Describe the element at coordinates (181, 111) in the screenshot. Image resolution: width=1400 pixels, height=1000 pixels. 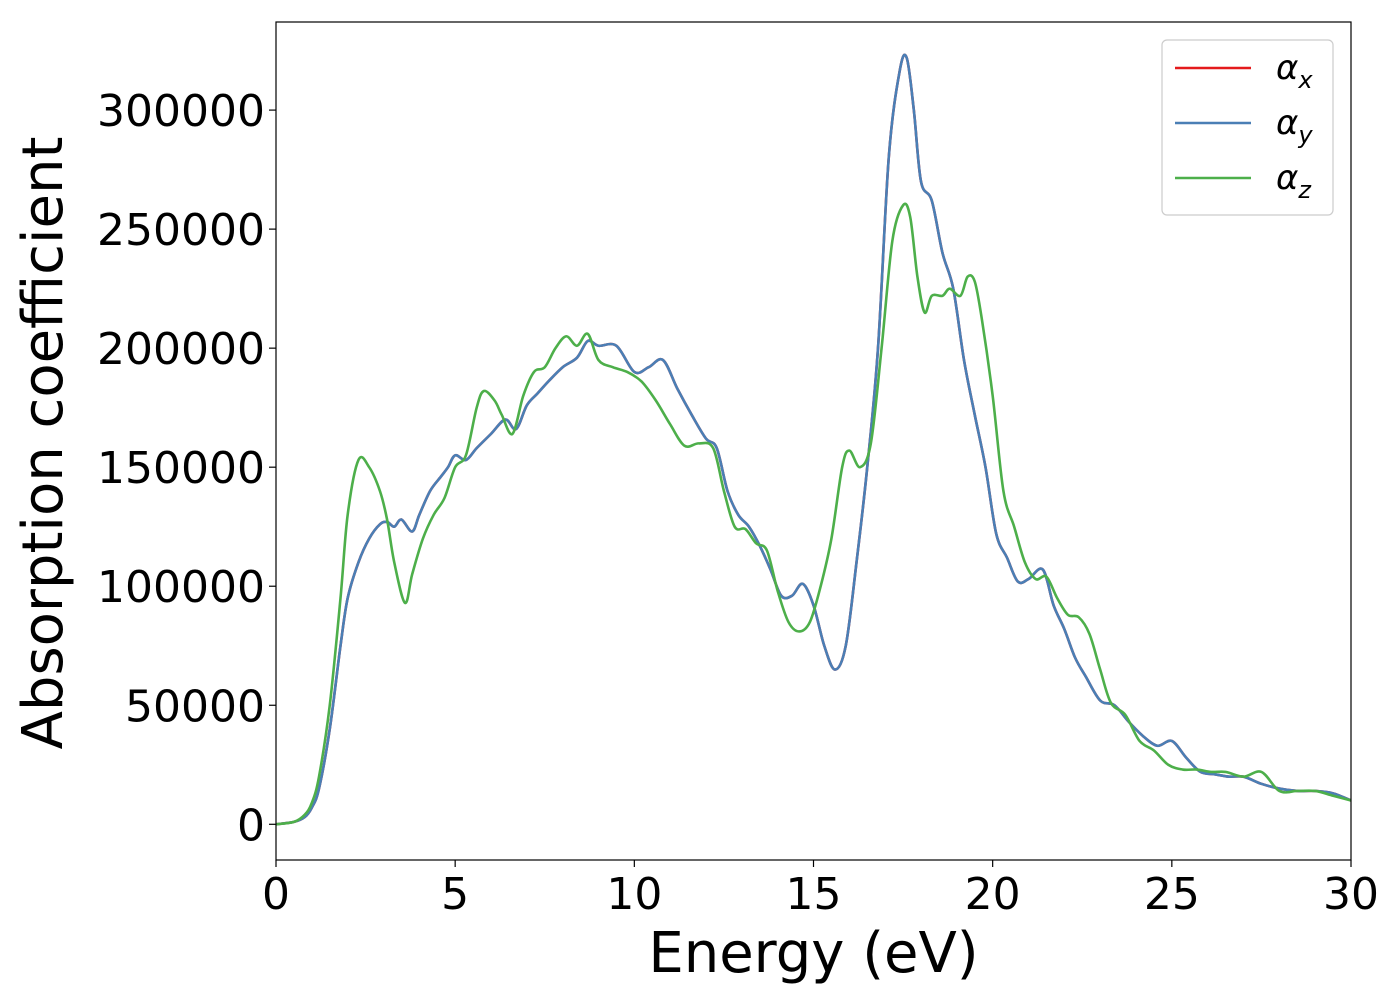
I see `y-tick-label: 300000` at that location.